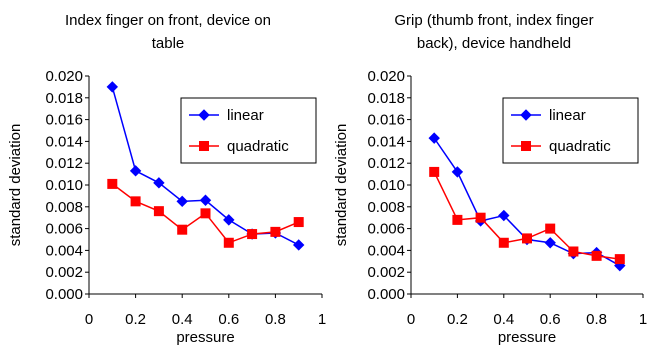  What do you see at coordinates (168, 43) in the screenshot?
I see `chart-title-line: table` at bounding box center [168, 43].